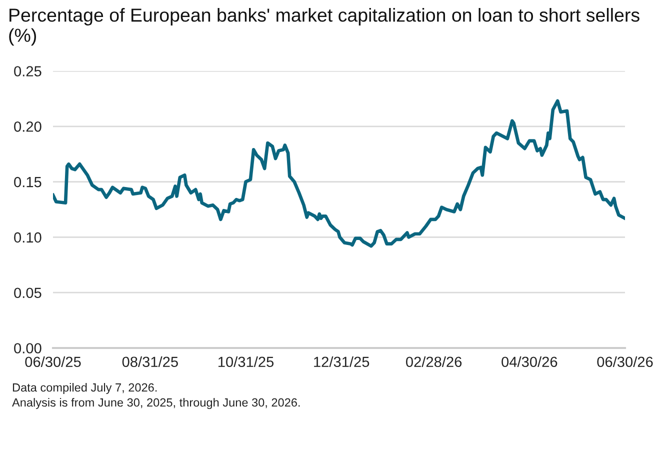 Image resolution: width=660 pixels, height=451 pixels. What do you see at coordinates (84, 388) in the screenshot?
I see `text: Data compiled July 7, 2026.` at bounding box center [84, 388].